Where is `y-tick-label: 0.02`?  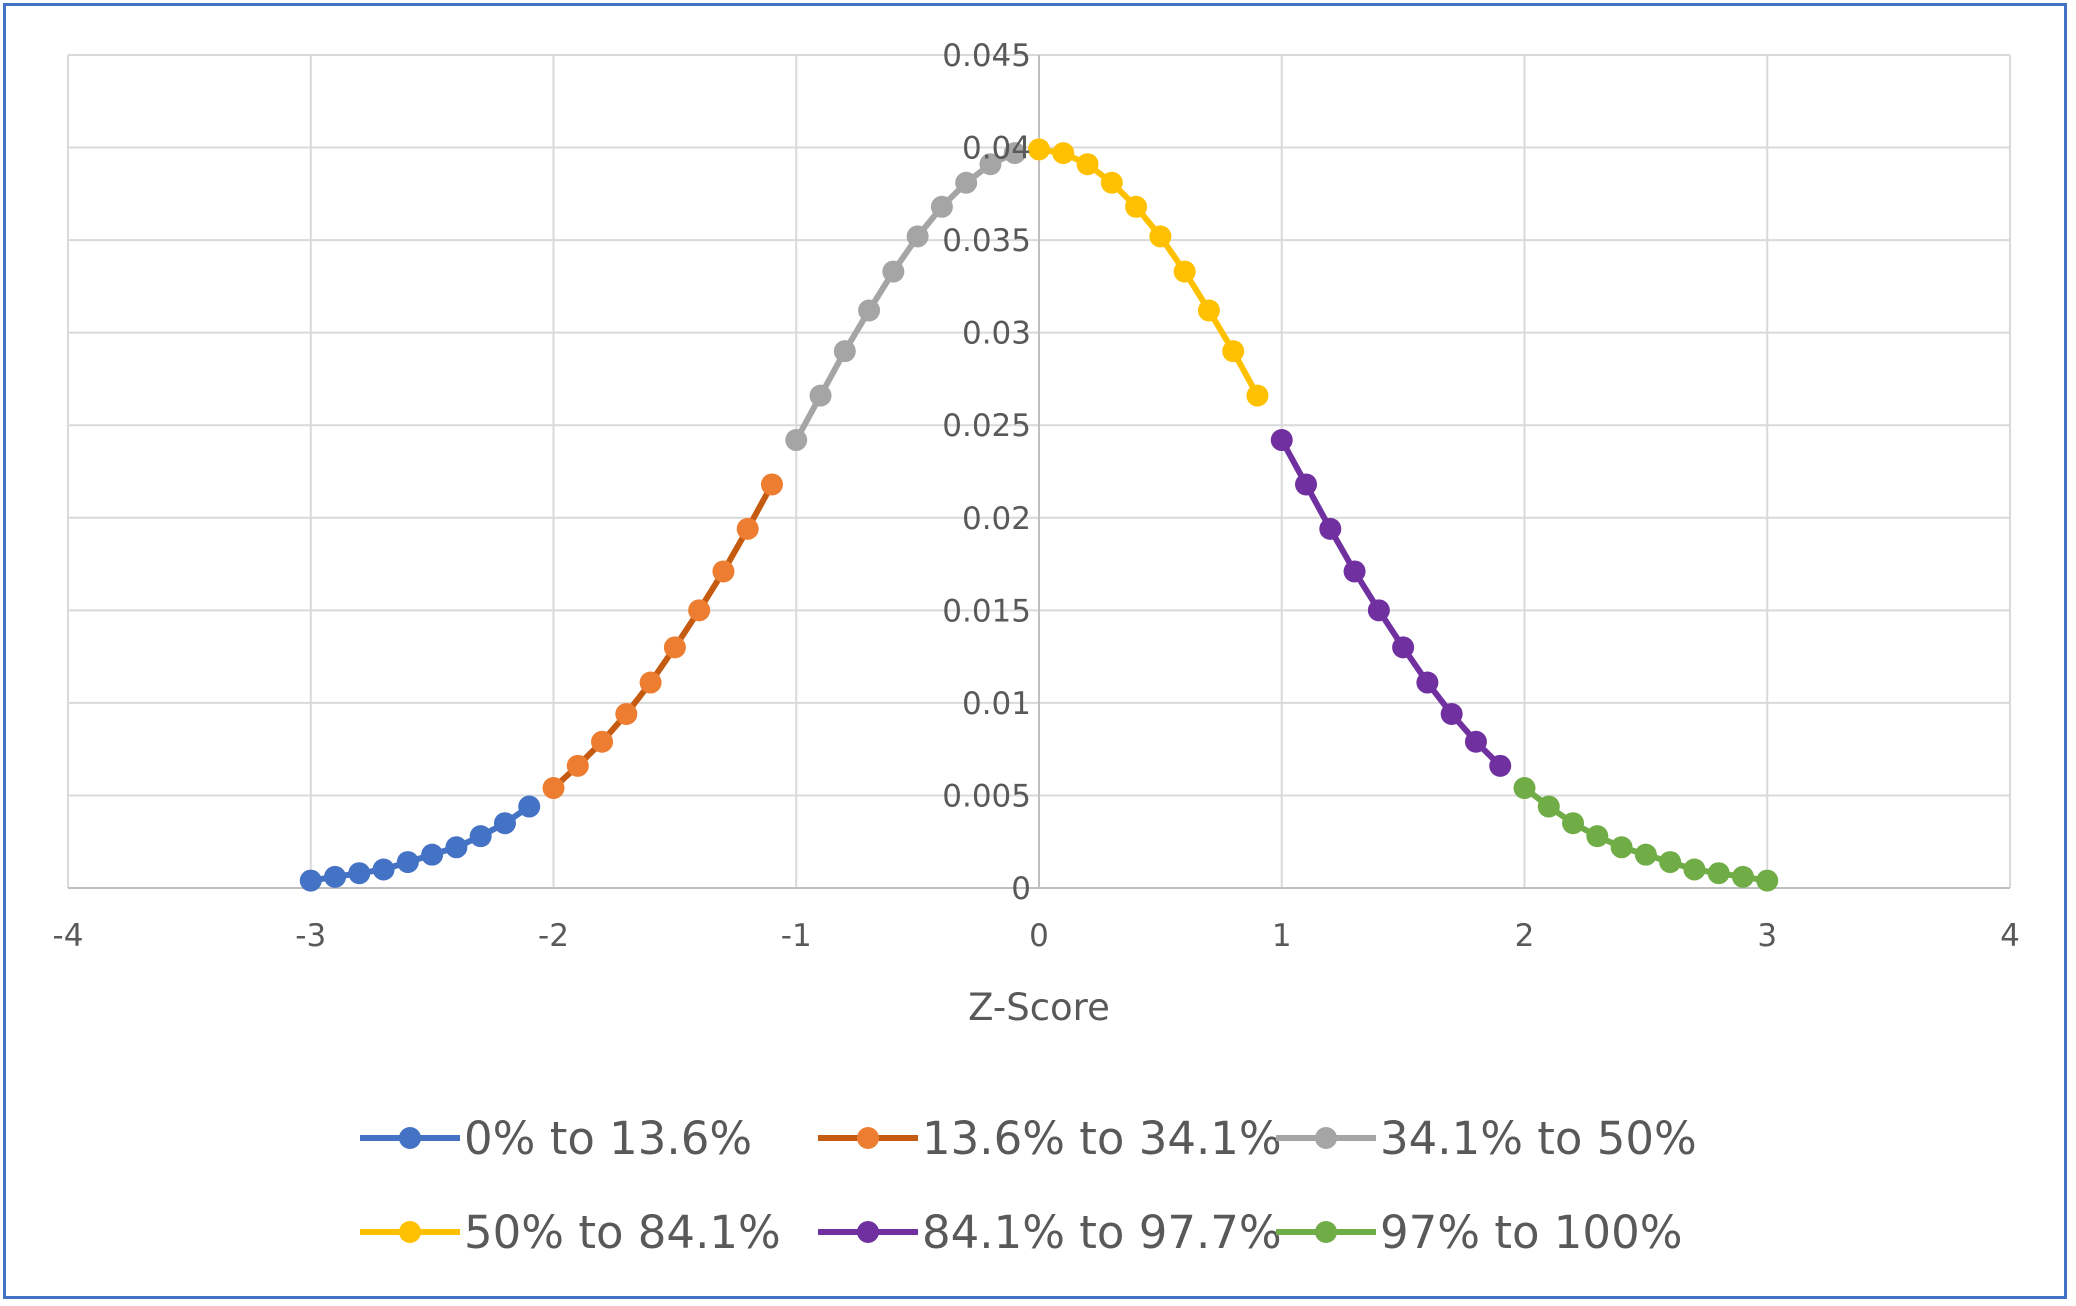
y-tick-label: 0.02 is located at coordinates (996, 519).